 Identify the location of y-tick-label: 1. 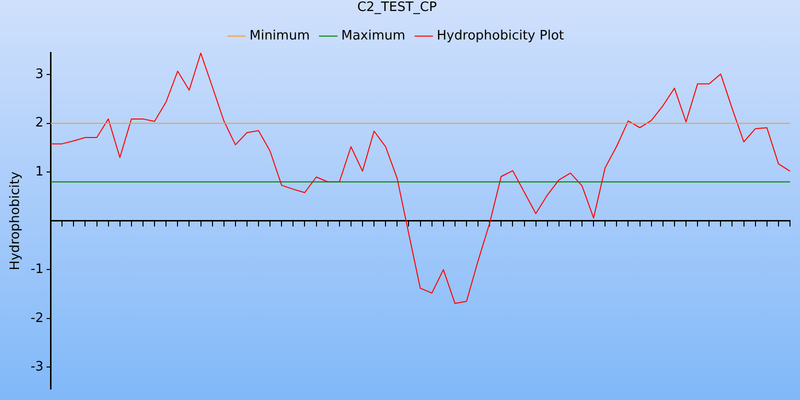
(39, 172).